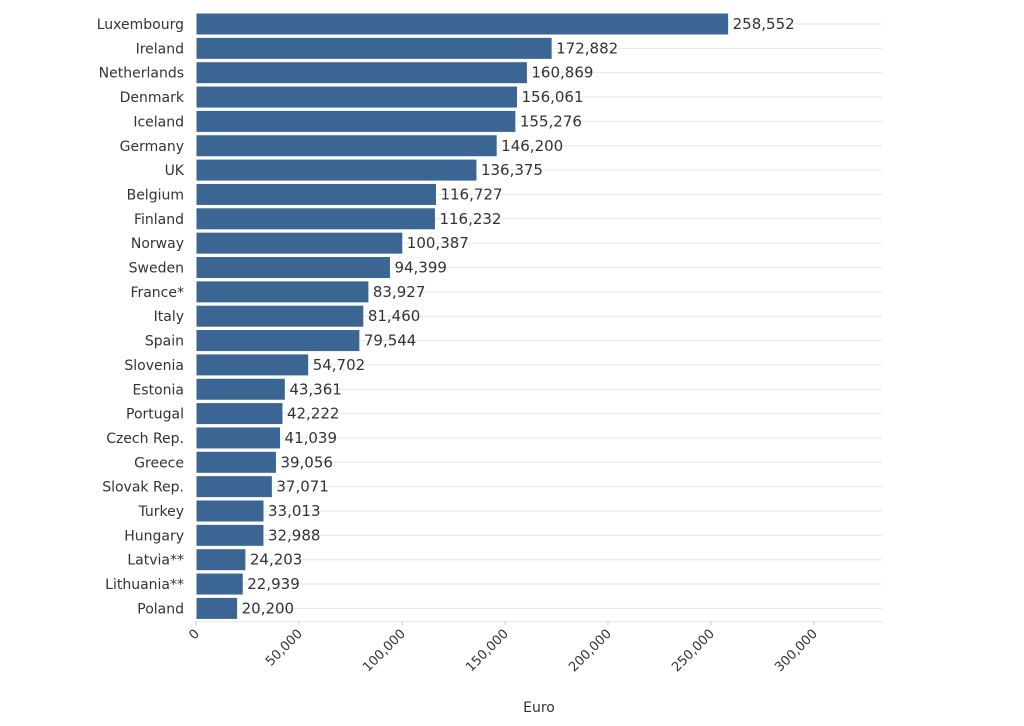 Image resolution: width=1024 pixels, height=726 pixels. Describe the element at coordinates (399, 292) in the screenshot. I see `value-label: 83,927` at that location.